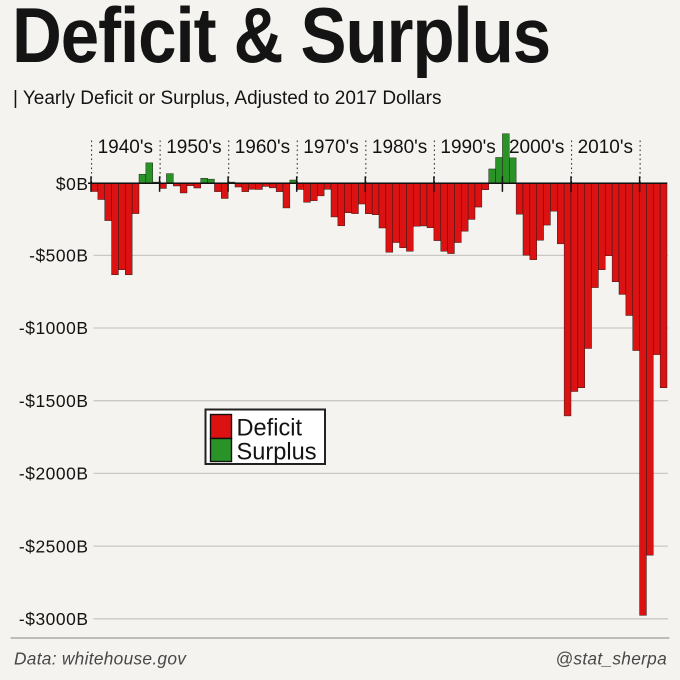 This screenshot has height=680, width=680. Describe the element at coordinates (193, 147) in the screenshot. I see `svg-text: 1950's` at that location.